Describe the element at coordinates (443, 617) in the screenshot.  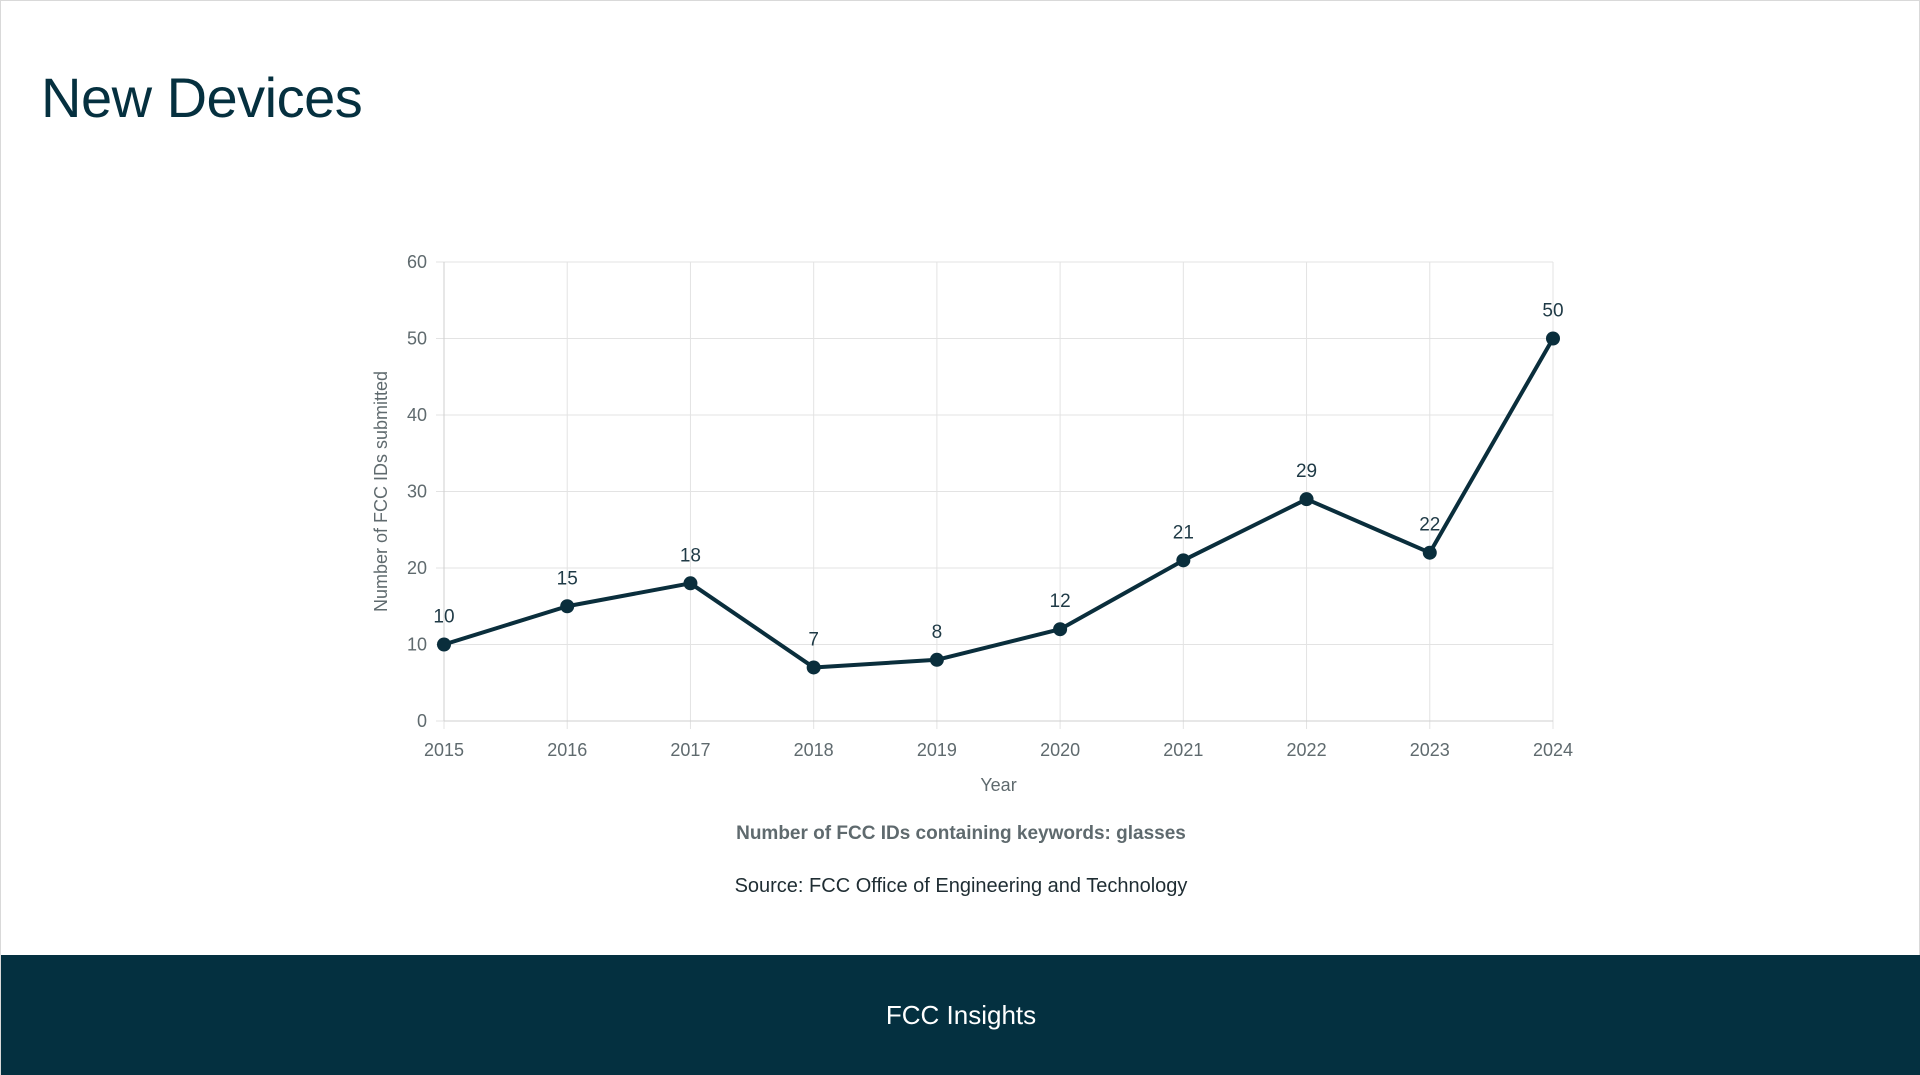
I see `data-label: 10` at that location.